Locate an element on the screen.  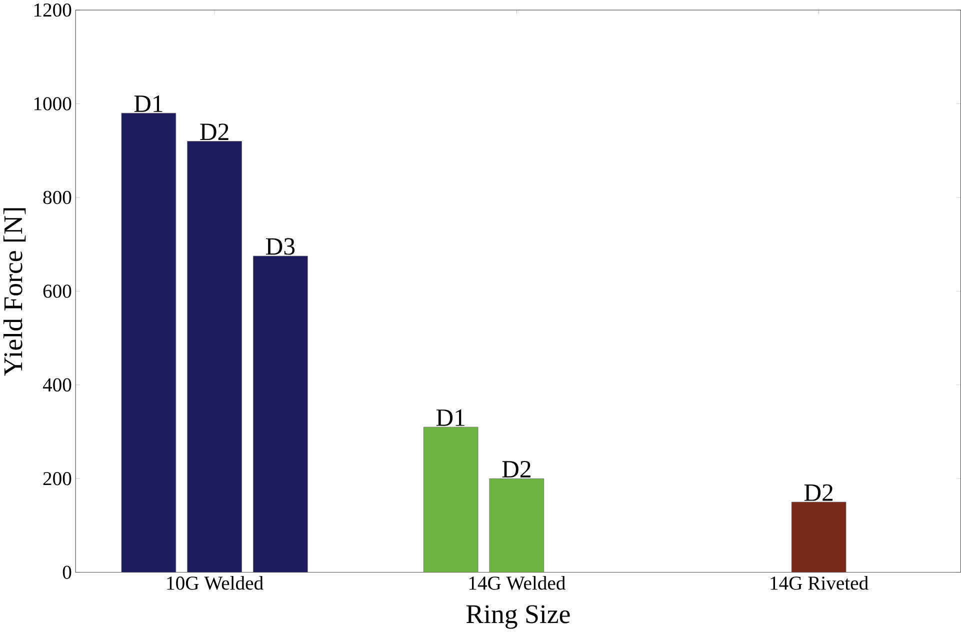
x-tick-label: 14G Welded is located at coordinates (517, 583).